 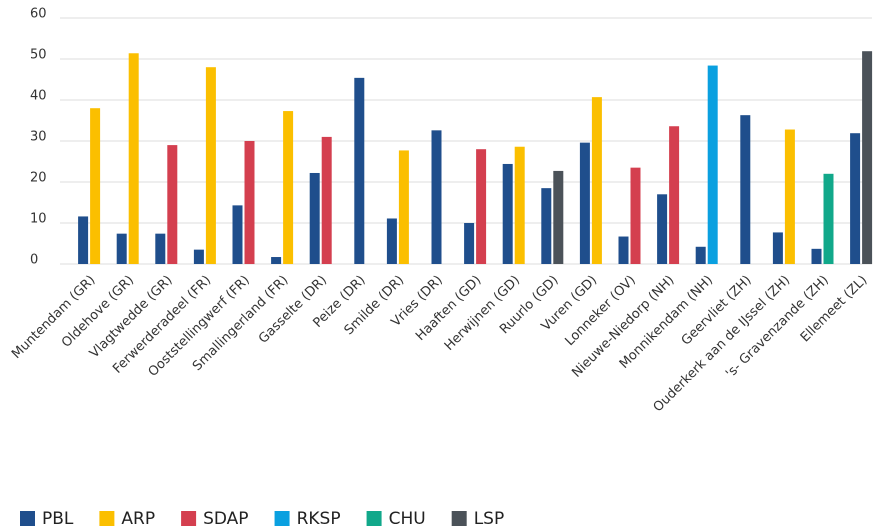 I want to click on legend-label: ARP, so click(x=138, y=519).